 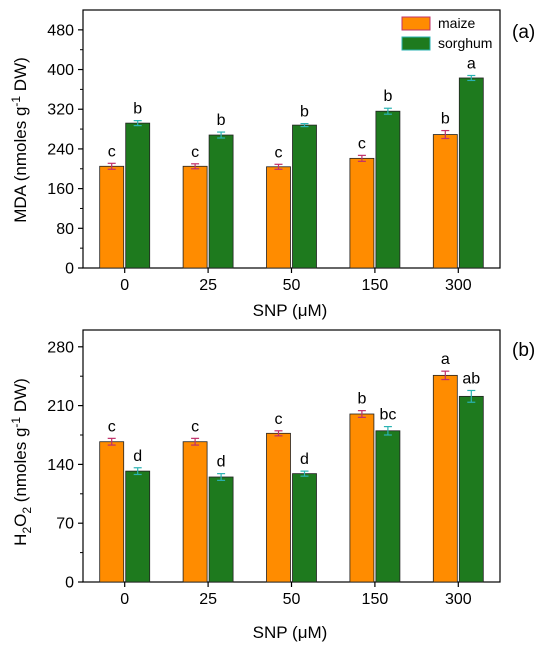 What do you see at coordinates (361, 399) in the screenshot?
I see `panel-b-sig-letter-maize-150: b` at bounding box center [361, 399].